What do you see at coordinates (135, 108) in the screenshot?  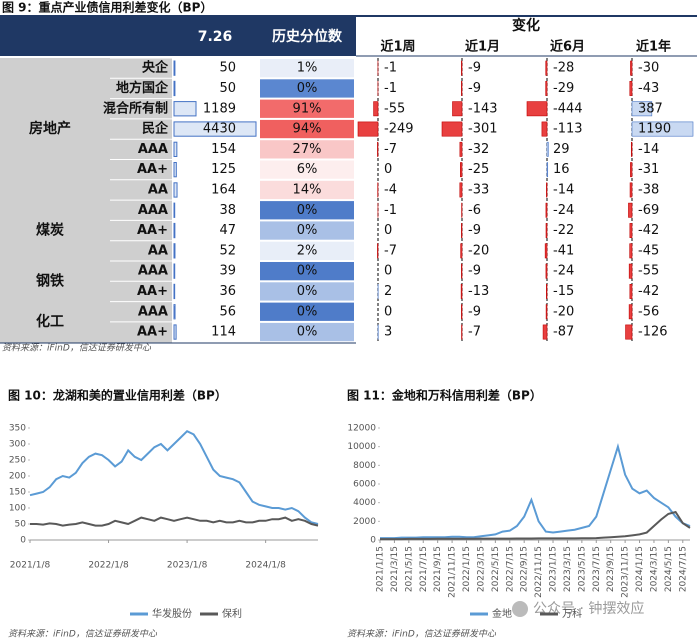 I see `row-label: 混合所有制` at bounding box center [135, 108].